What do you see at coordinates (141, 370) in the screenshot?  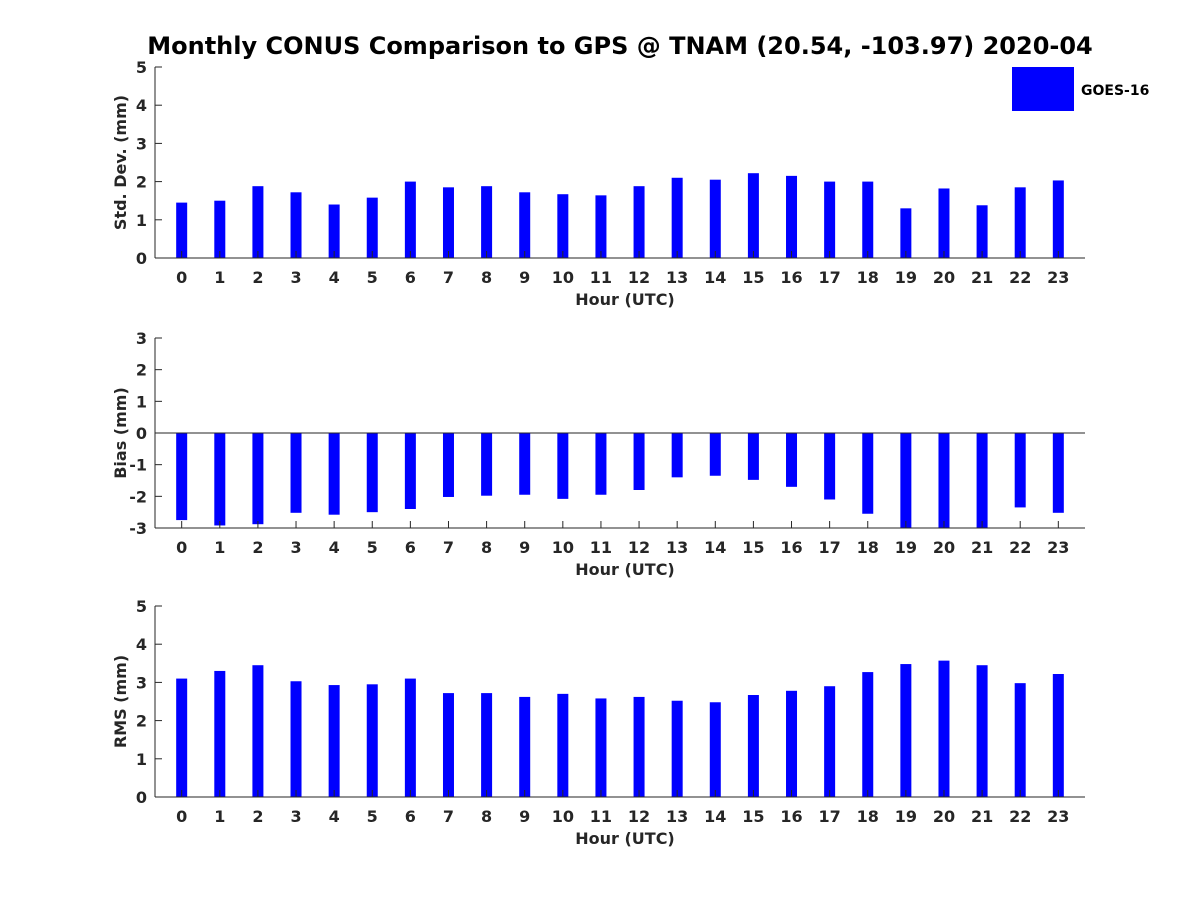 I see `y-tick-label: 2` at bounding box center [141, 370].